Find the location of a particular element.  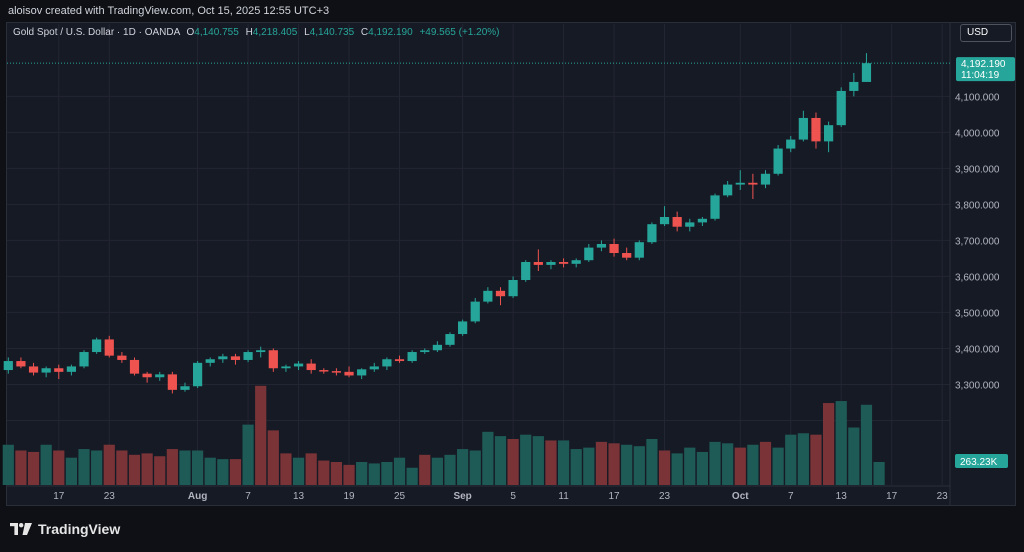

footer is located at coordinates (512, 529).